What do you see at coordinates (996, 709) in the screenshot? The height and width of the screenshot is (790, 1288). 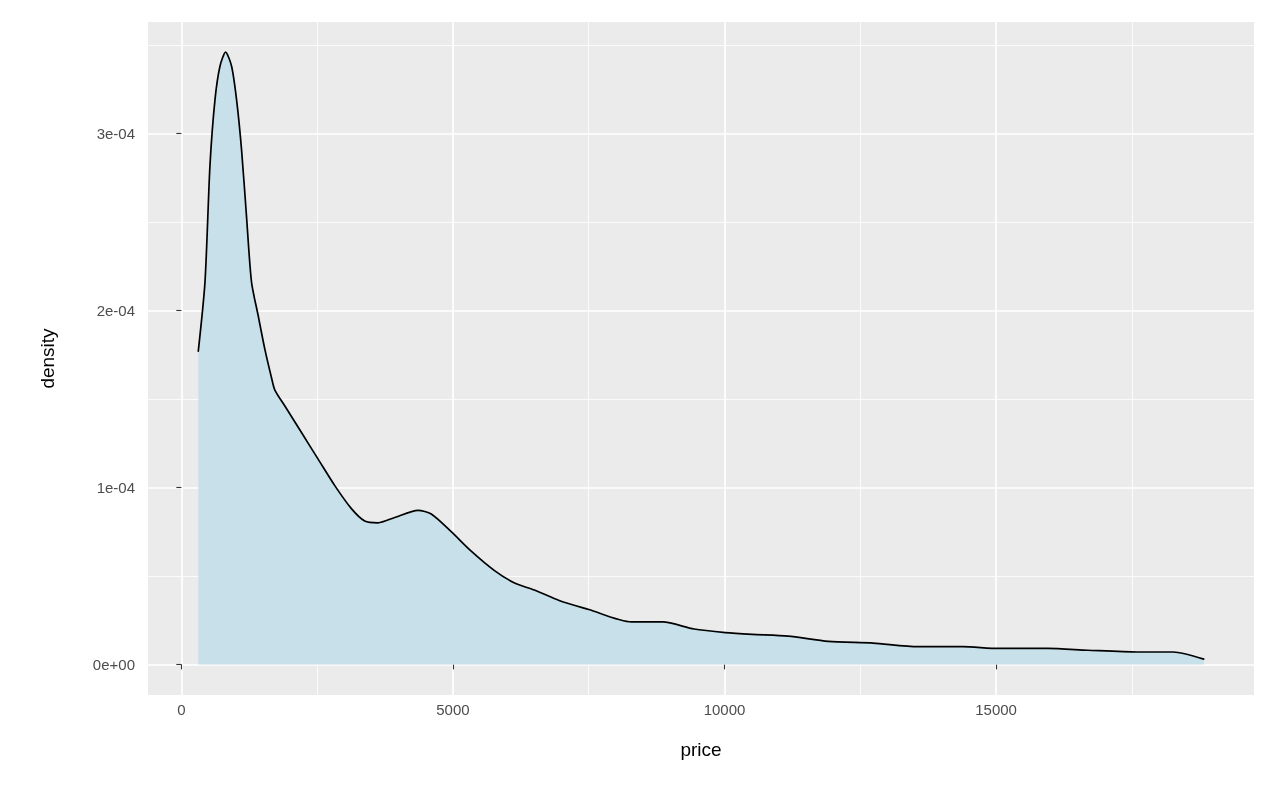 I see `x-tick-label: 15000` at bounding box center [996, 709].